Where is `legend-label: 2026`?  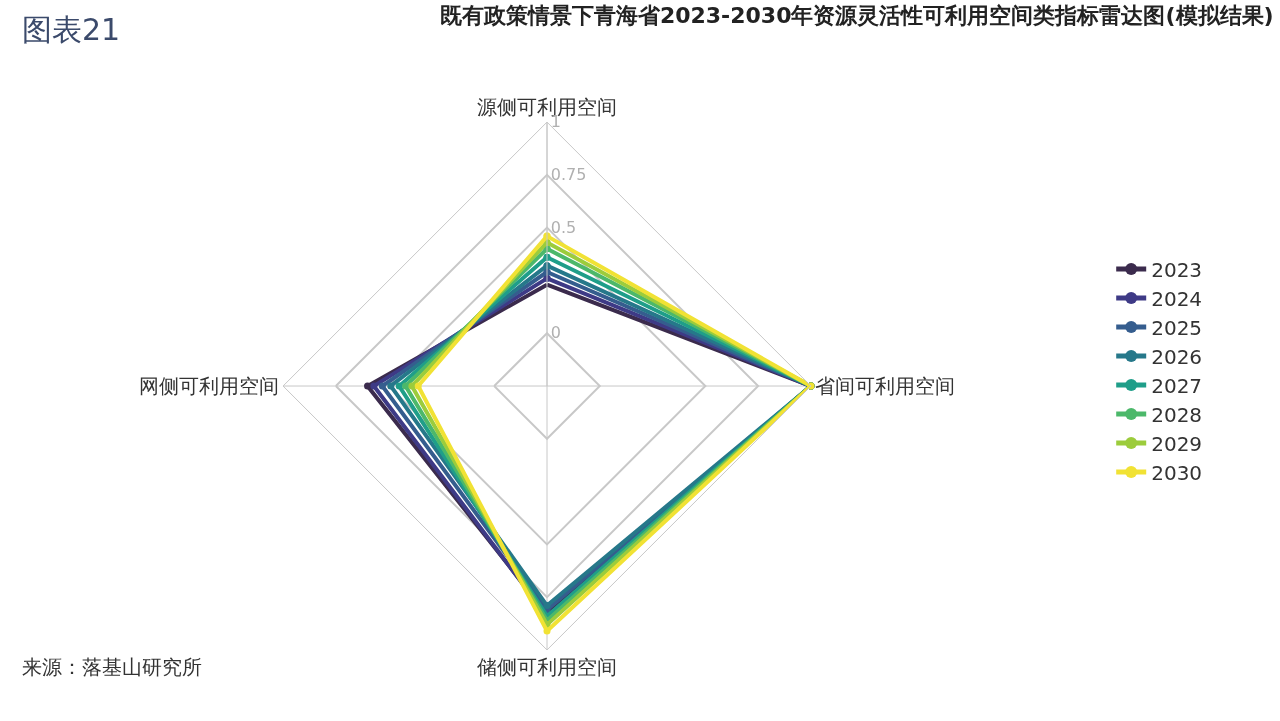 legend-label: 2026 is located at coordinates (1177, 356).